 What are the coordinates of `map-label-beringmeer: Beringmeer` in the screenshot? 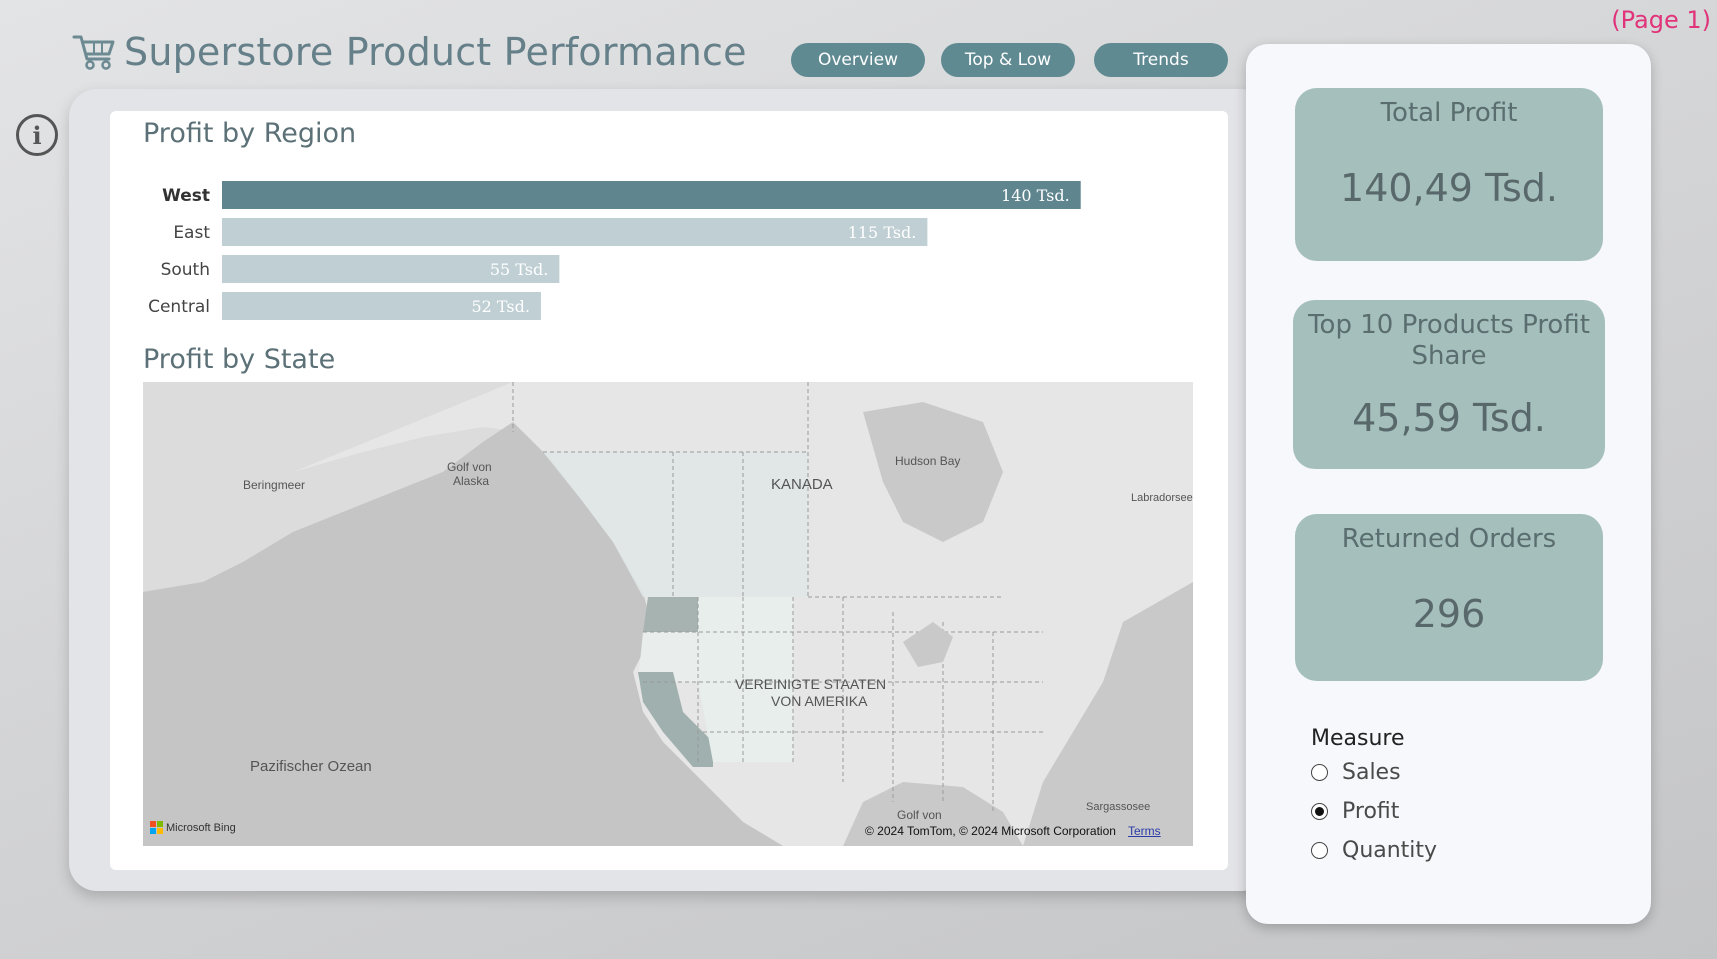 It's located at (274, 485).